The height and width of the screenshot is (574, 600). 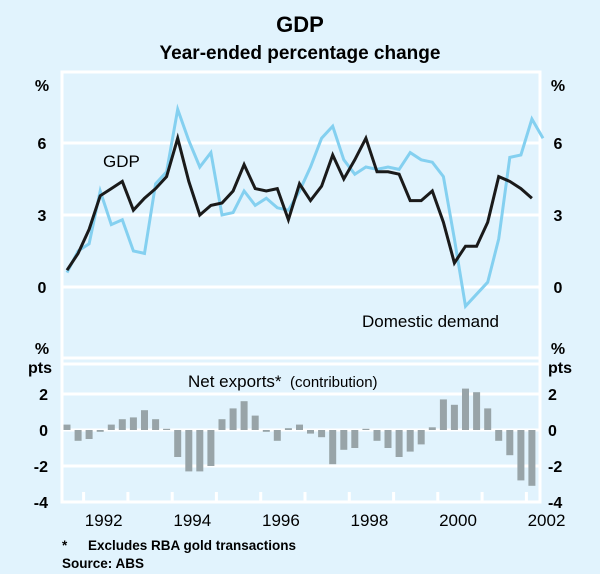 I want to click on domestic-demand-series-label: Domestic demand, so click(x=430, y=321).